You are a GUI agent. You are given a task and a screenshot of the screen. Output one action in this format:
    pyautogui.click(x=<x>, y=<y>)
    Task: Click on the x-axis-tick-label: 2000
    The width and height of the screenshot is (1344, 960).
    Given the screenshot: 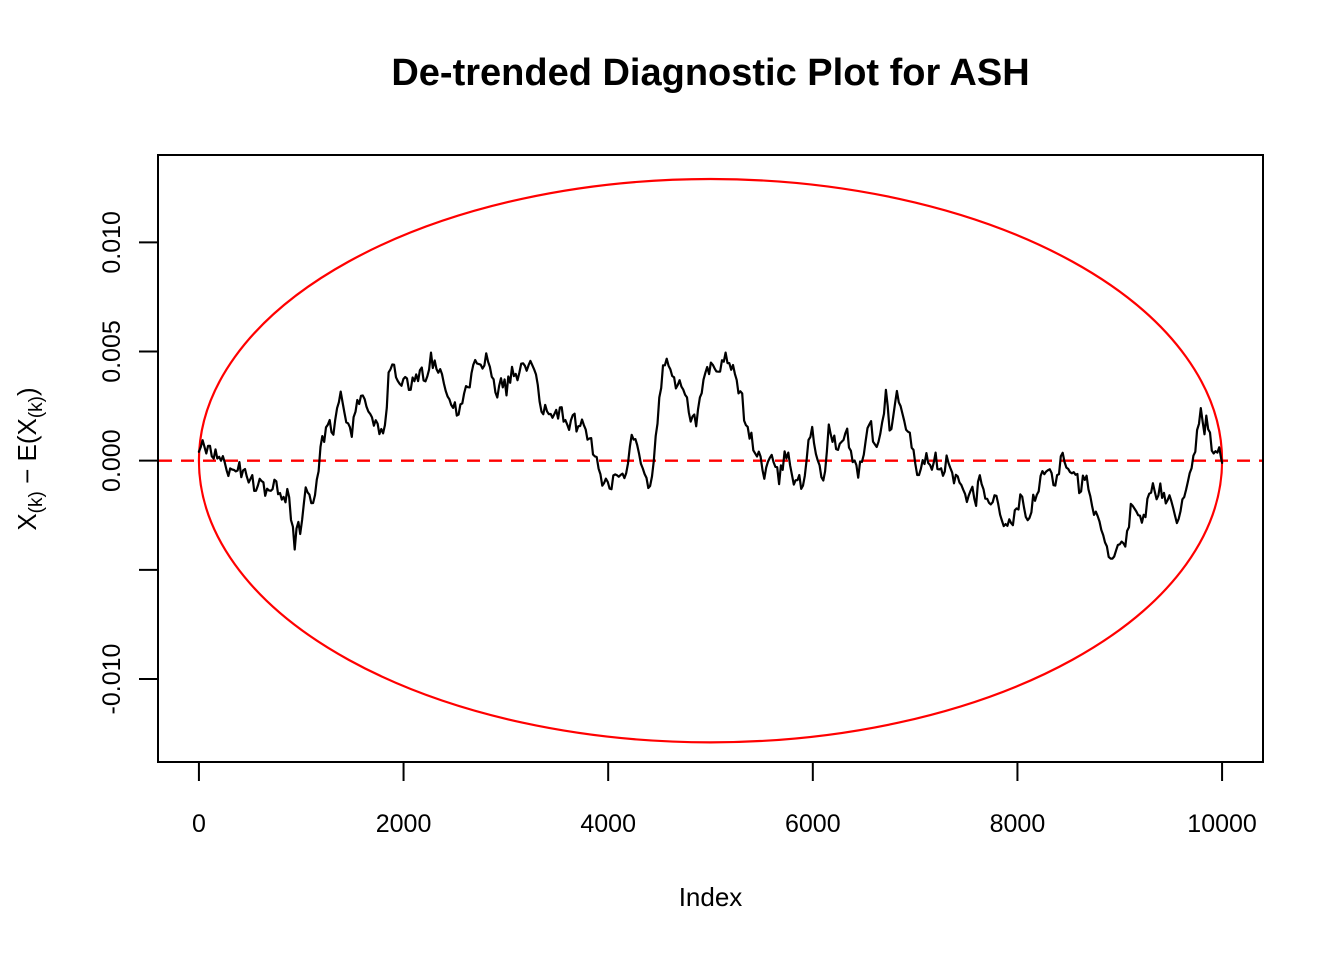 What is the action you would take?
    pyautogui.click(x=404, y=824)
    